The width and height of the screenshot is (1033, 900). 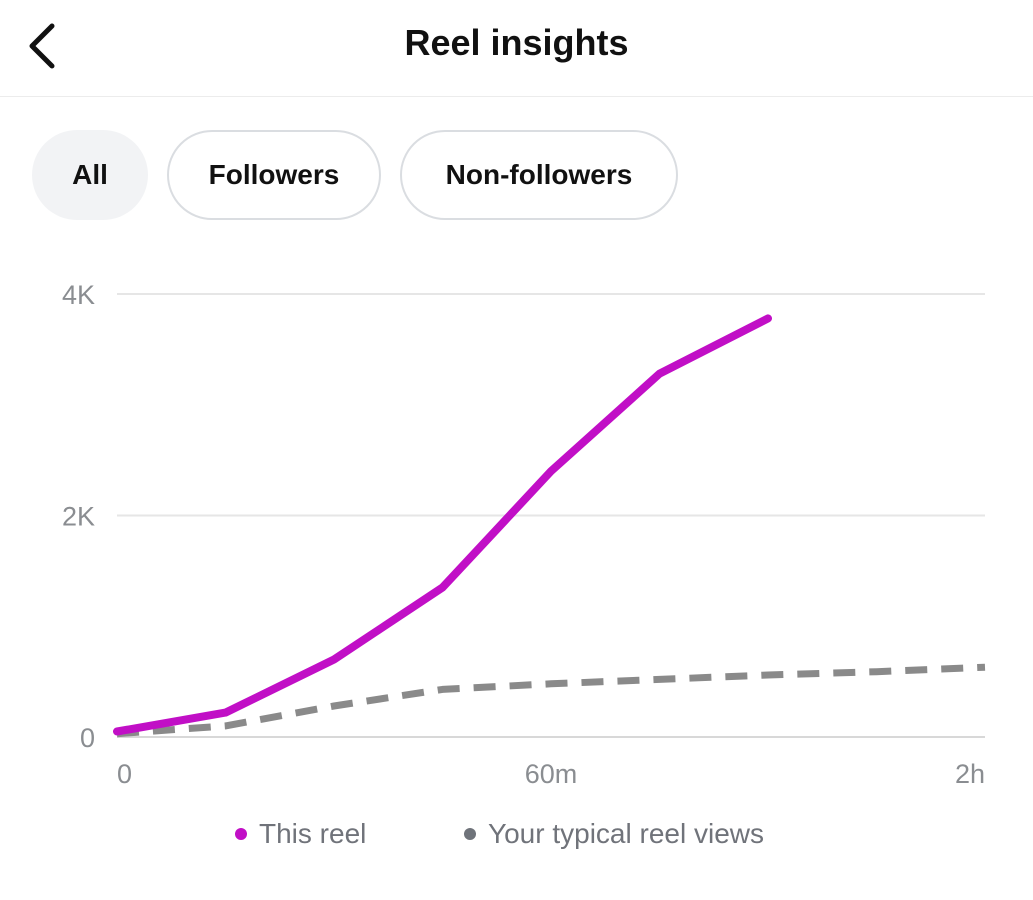 I want to click on y-tick-label: 4K, so click(x=78, y=295).